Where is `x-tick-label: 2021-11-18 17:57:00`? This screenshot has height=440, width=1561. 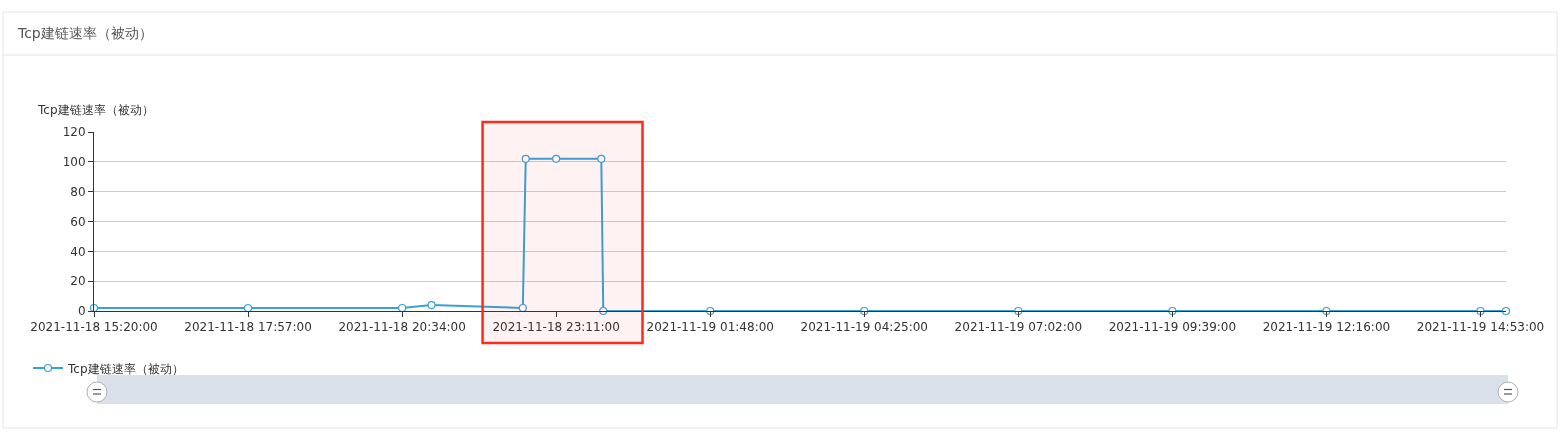 x-tick-label: 2021-11-18 17:57:00 is located at coordinates (248, 327).